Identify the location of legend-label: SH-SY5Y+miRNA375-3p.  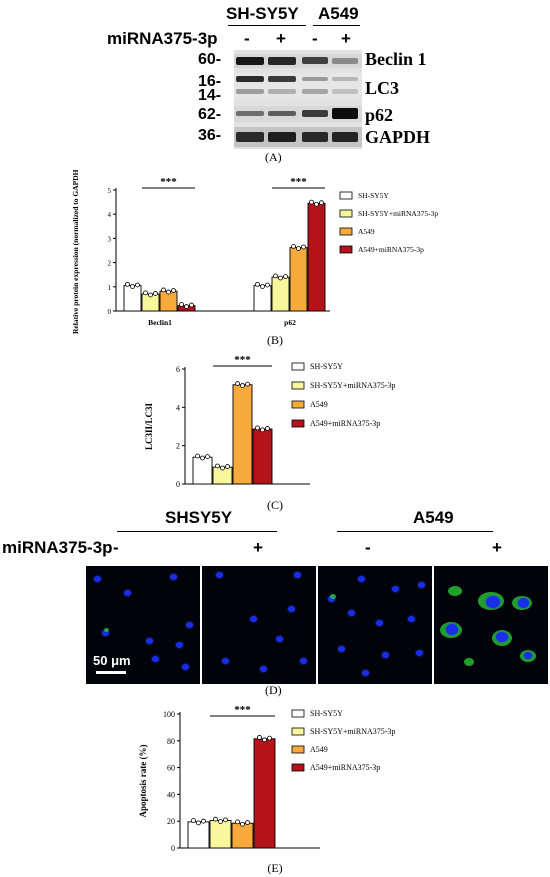
(352, 731).